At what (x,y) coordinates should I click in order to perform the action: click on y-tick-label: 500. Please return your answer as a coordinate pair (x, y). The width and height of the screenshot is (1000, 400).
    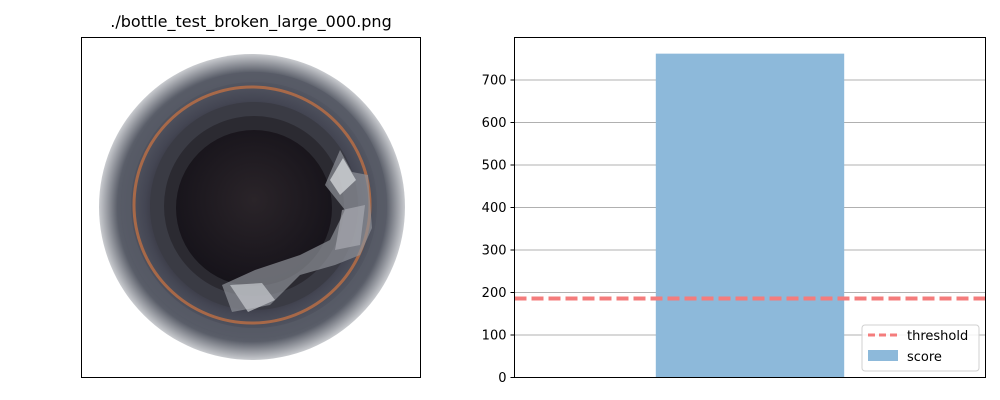
    Looking at the image, I should click on (494, 166).